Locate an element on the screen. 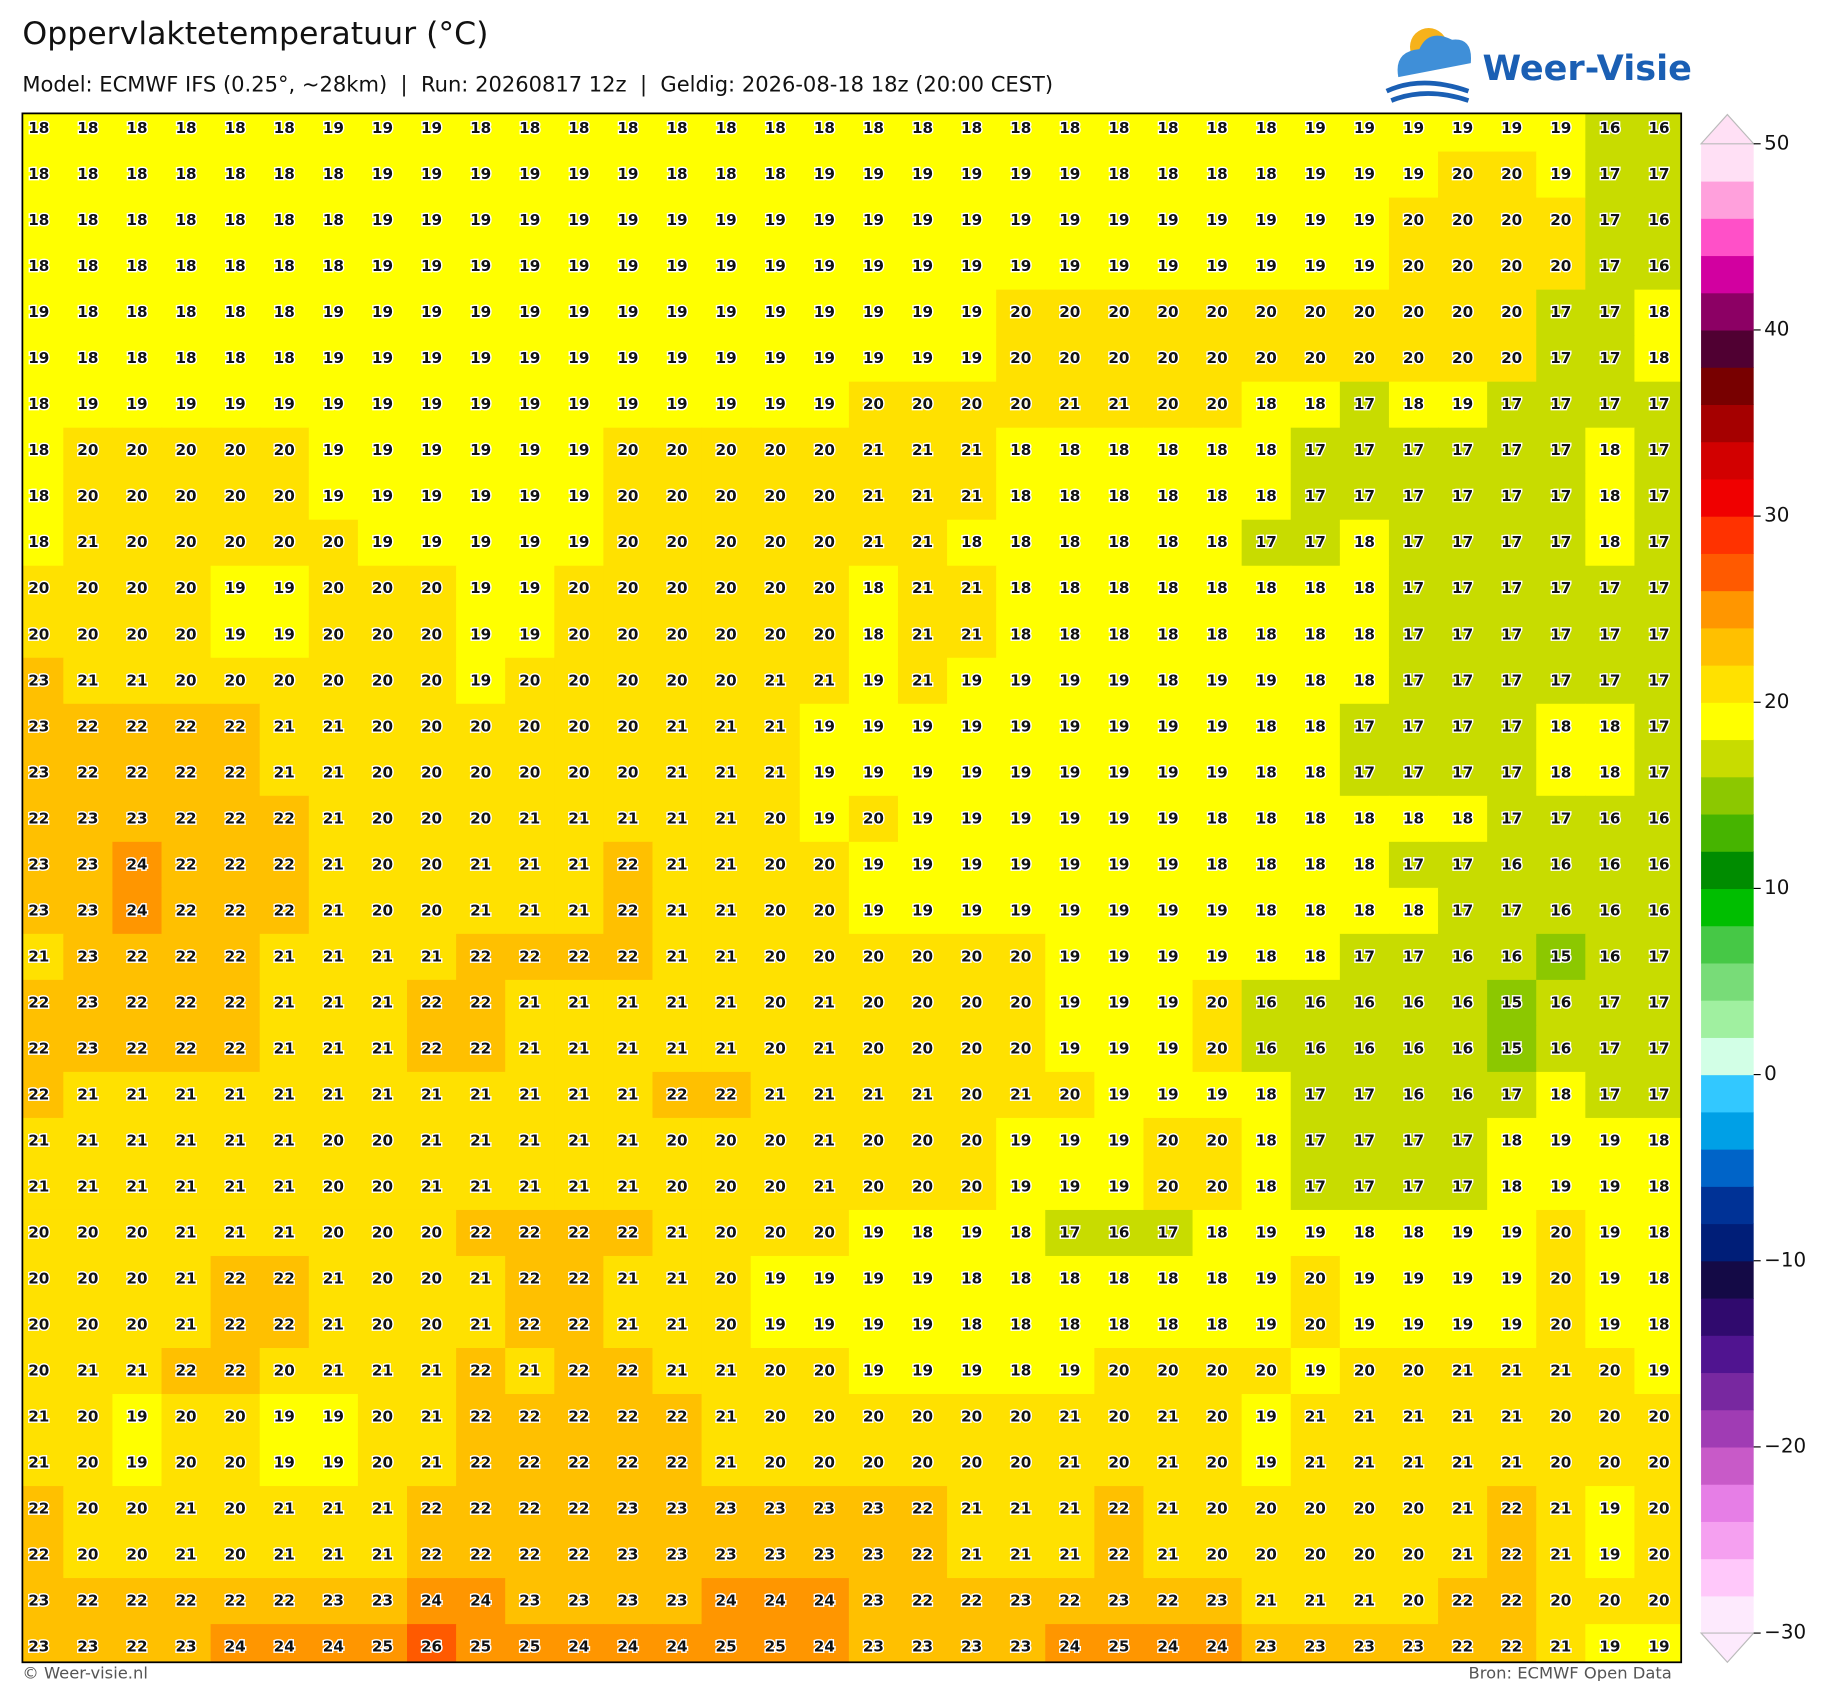 This screenshot has height=1681, width=1824. colorbar-band is located at coordinates (1727, 1242).